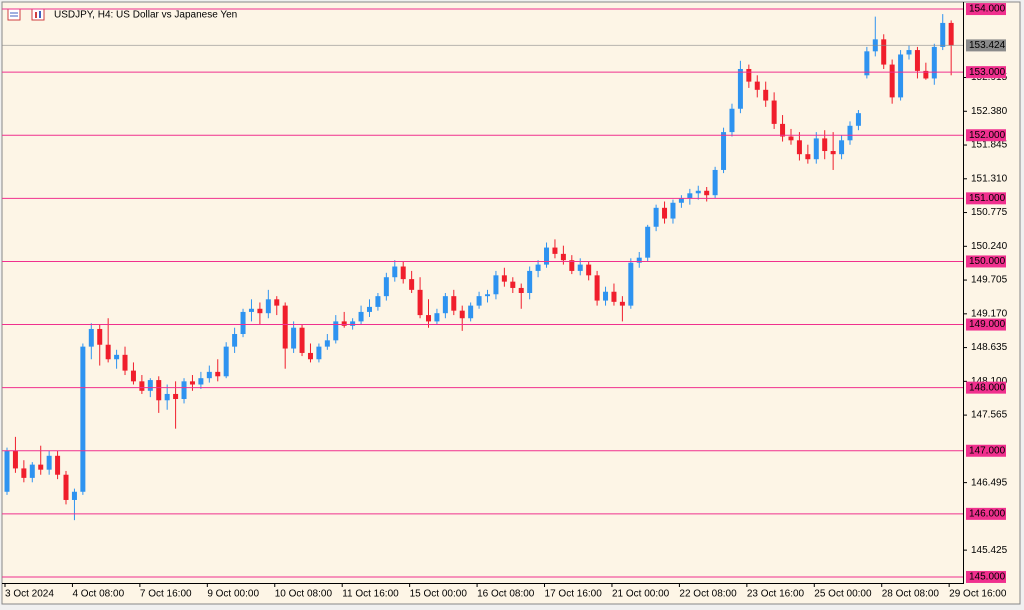  I want to click on x-tick-label: 29 Oct 16:00, so click(978, 594).